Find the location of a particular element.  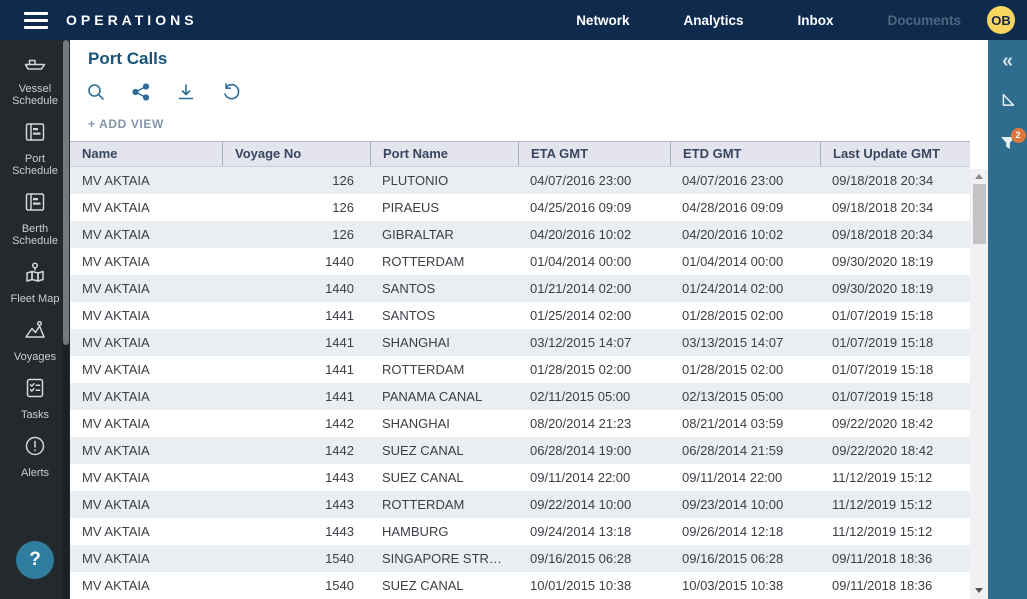

sidebar-item-label: Voyages is located at coordinates (35, 357).